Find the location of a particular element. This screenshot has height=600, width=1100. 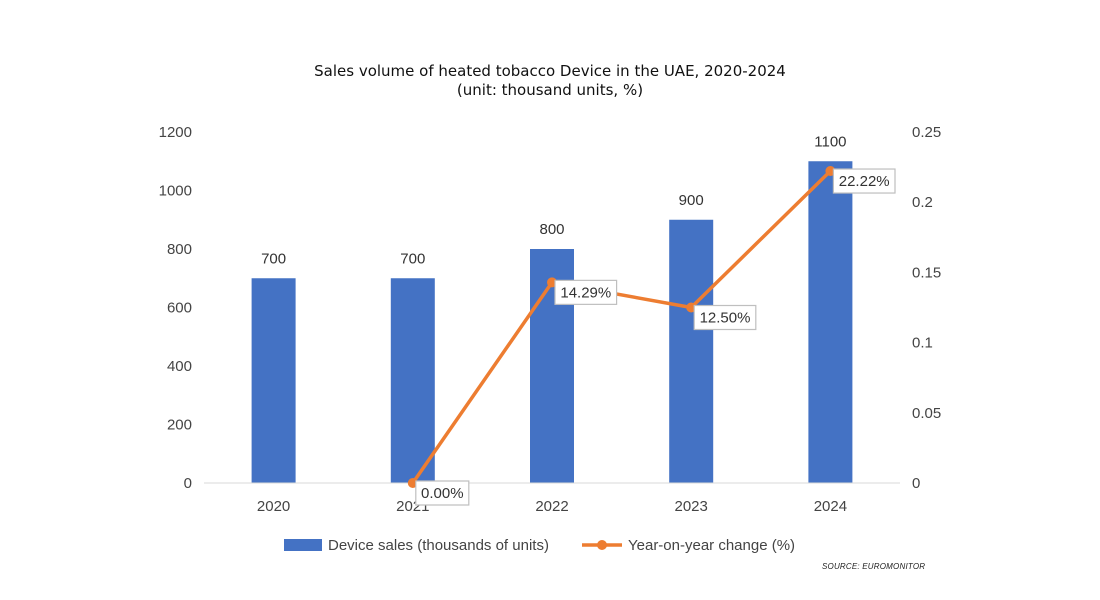

y-right-tick-label: 0.15 is located at coordinates (926, 272).